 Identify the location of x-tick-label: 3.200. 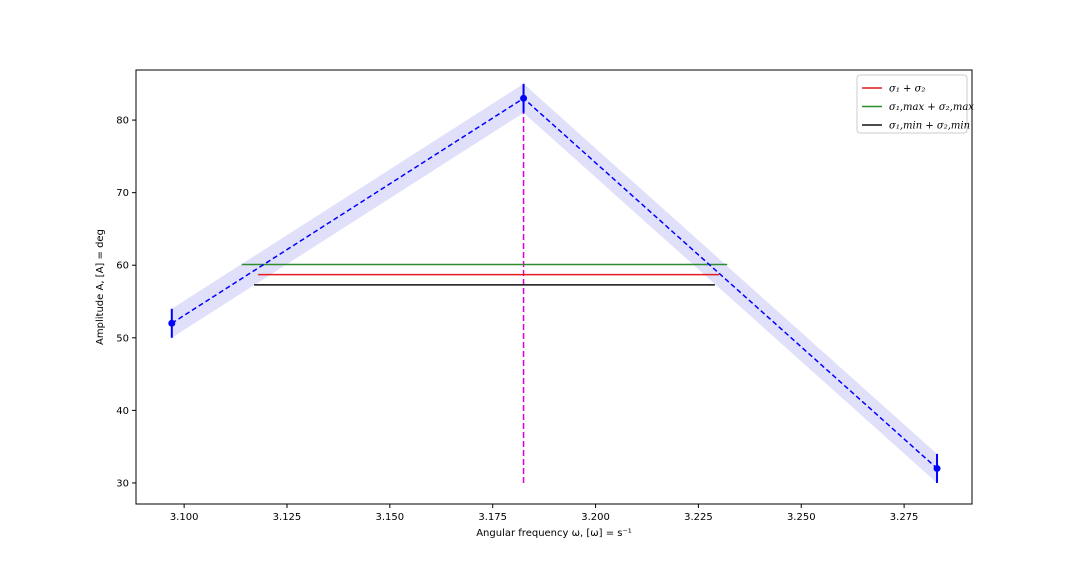
(595, 517).